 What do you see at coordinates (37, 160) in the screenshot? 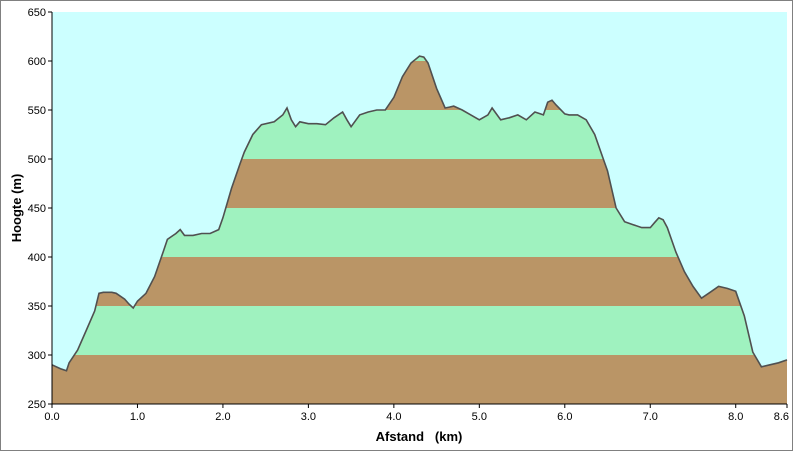
I see `y-tick-label: 500` at bounding box center [37, 160].